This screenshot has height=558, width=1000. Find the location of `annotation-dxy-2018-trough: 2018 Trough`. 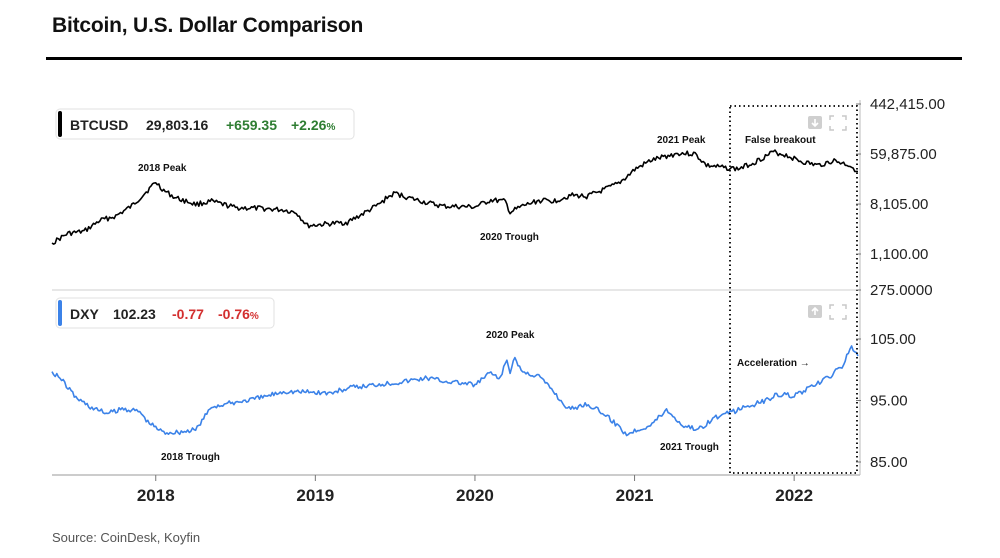

annotation-dxy-2018-trough: 2018 Trough is located at coordinates (190, 457).